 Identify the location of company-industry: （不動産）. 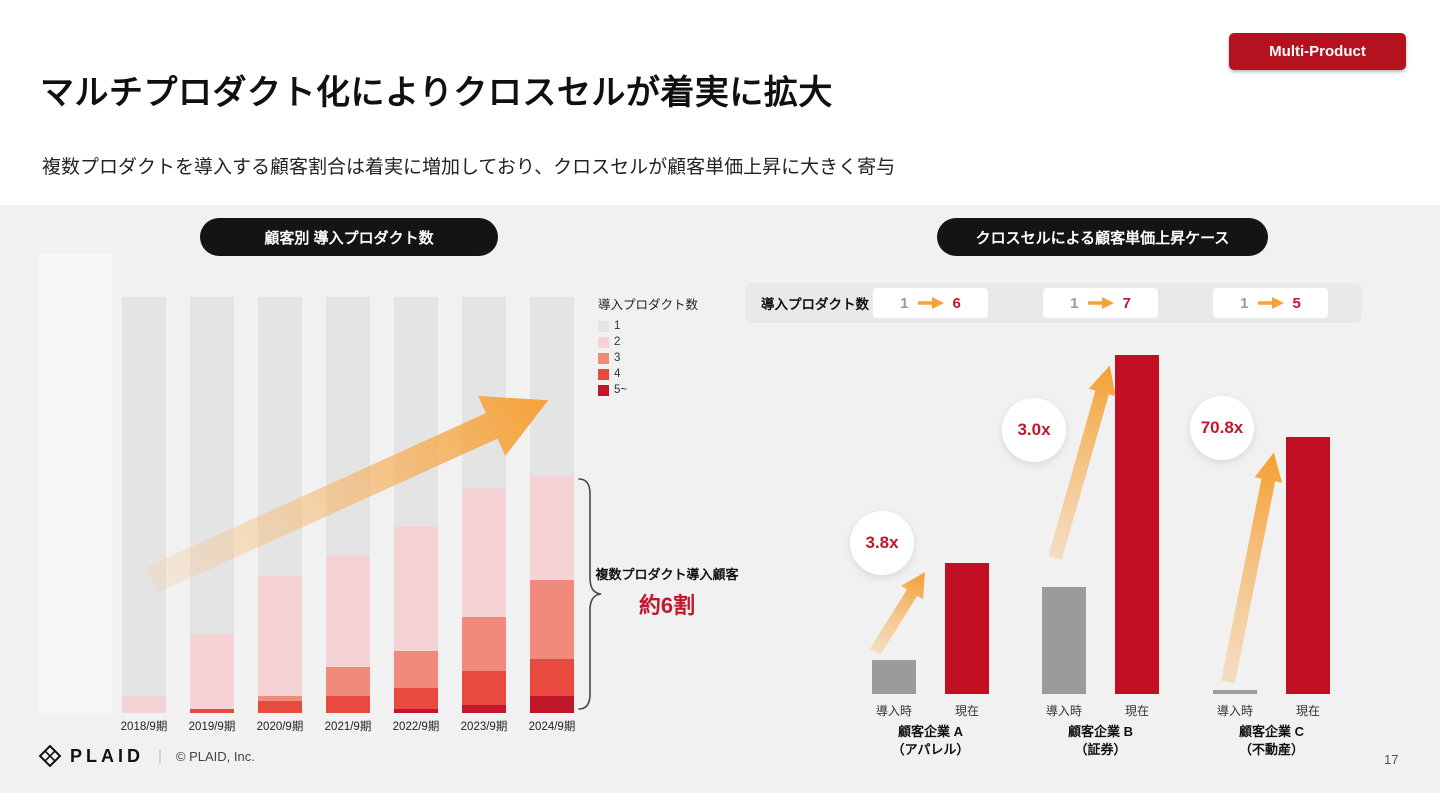
(1271, 749).